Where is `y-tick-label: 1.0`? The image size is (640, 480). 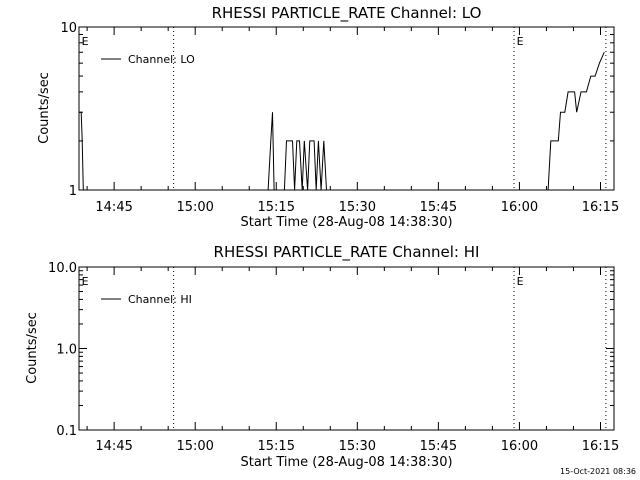 y-tick-label: 1.0 is located at coordinates (66, 350).